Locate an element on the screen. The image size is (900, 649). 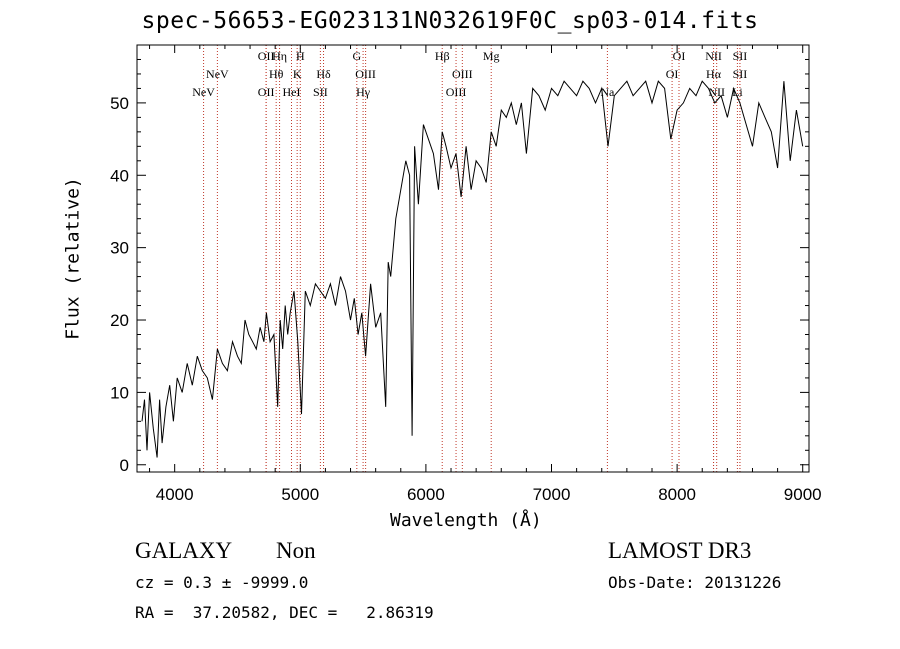
cz-value: cz = 0.3 ± -9999.0 is located at coordinates (222, 582).